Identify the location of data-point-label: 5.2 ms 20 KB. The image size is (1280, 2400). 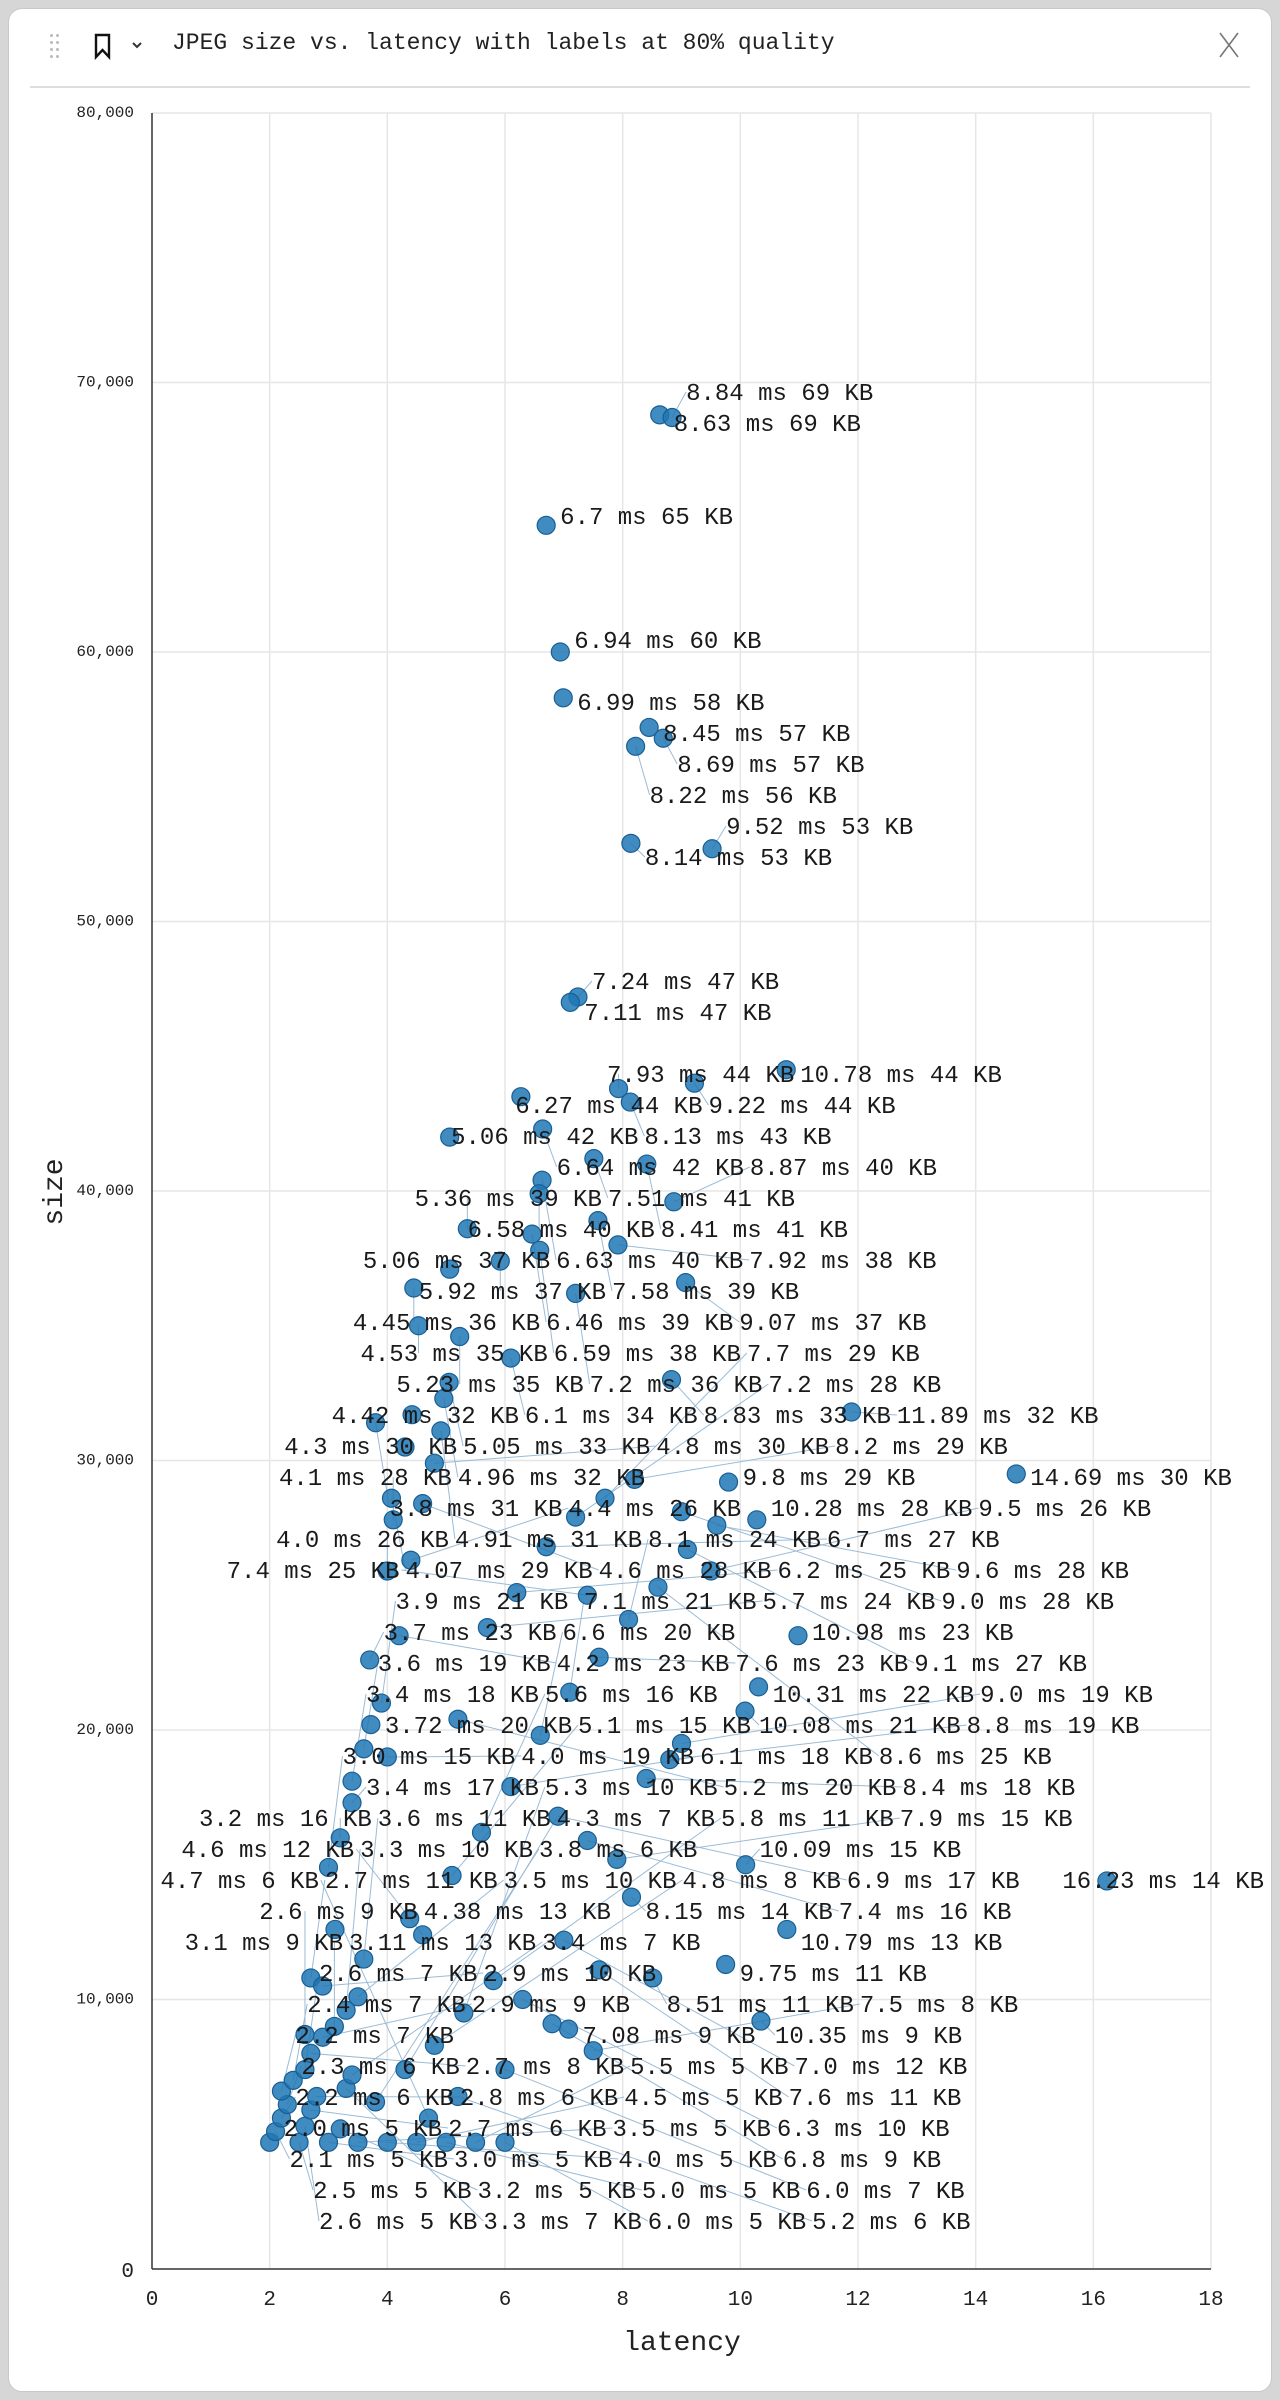
(810, 1789).